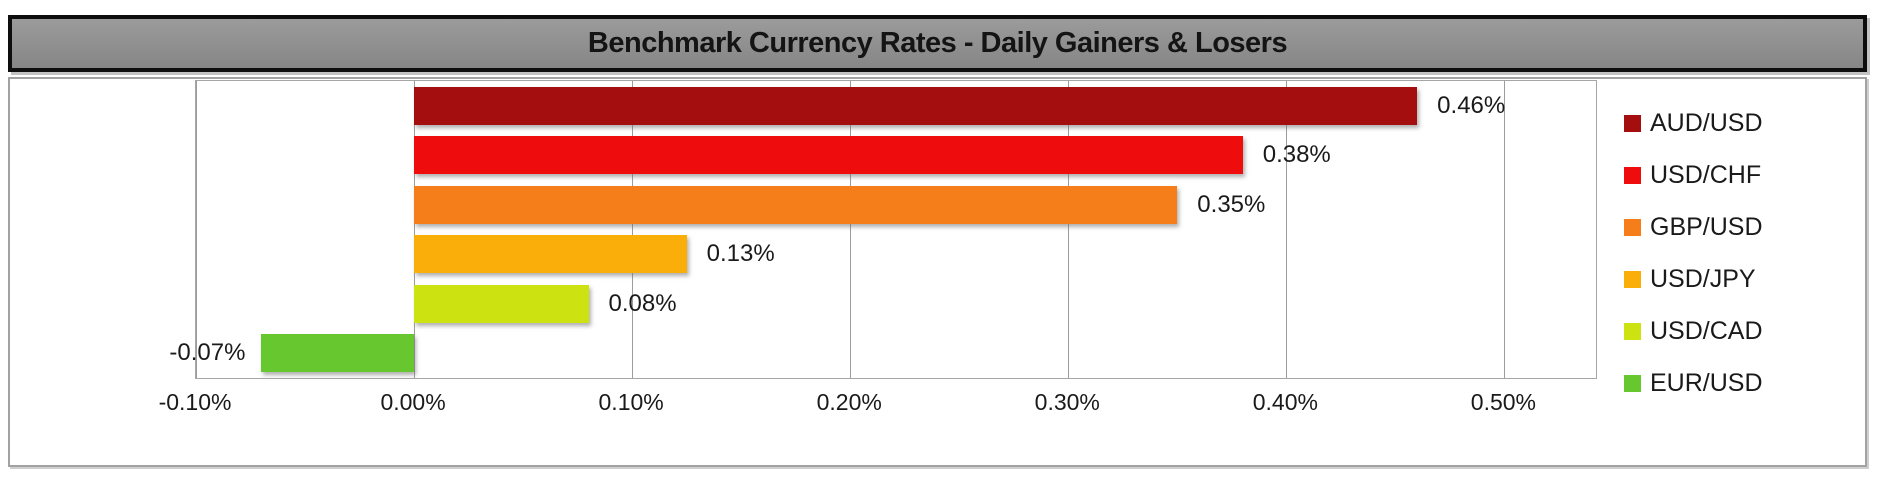 This screenshot has width=1891, height=485. Describe the element at coordinates (1296, 154) in the screenshot. I see `bar-value-label-usd-chf: 0.38%` at that location.